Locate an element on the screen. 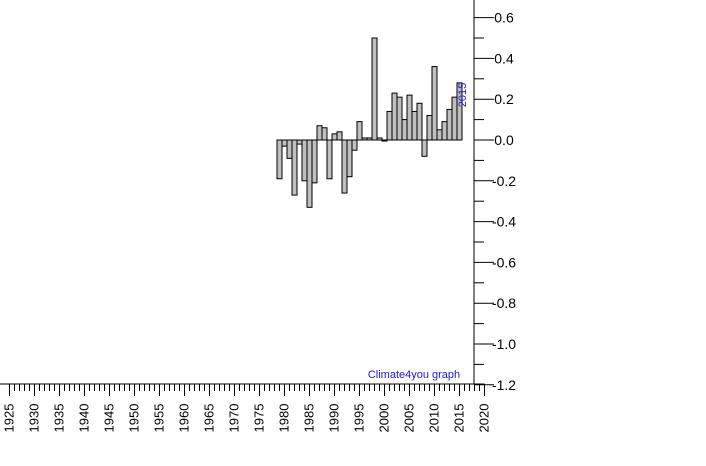 This screenshot has height=466, width=706. x-tick-label-2015: 2015 is located at coordinates (459, 418).